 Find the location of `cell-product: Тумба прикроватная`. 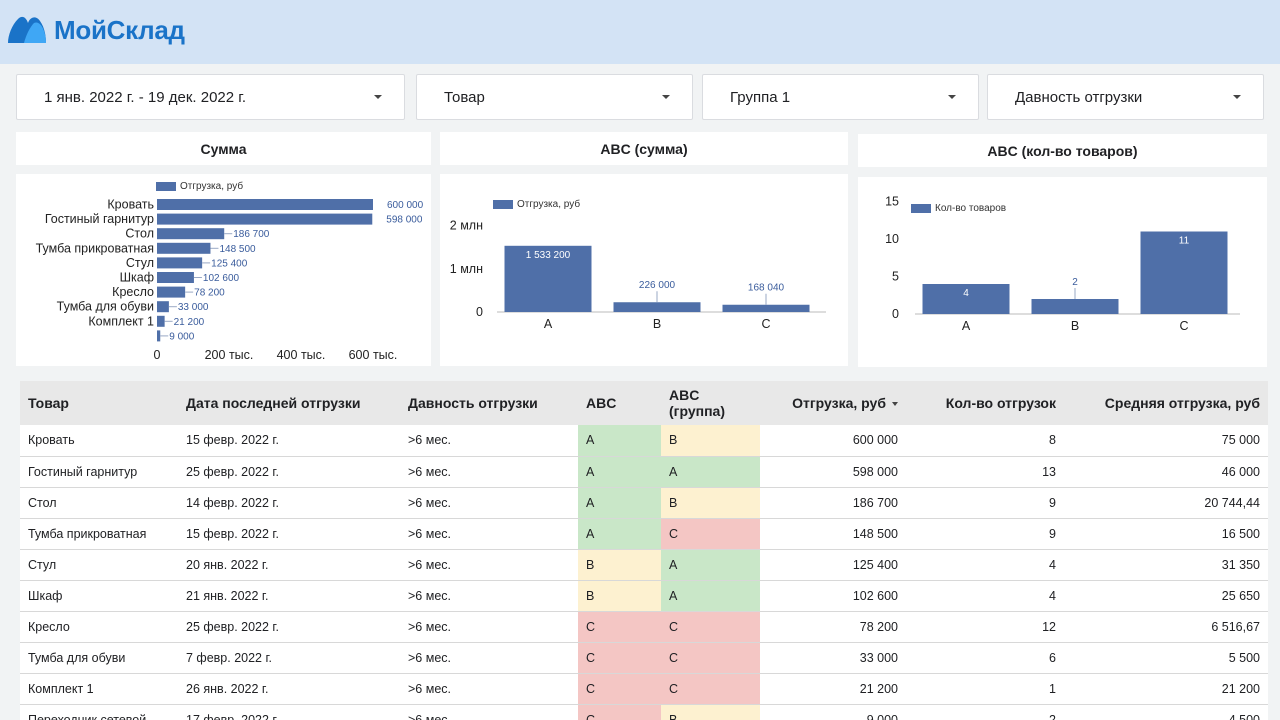

cell-product: Тумба прикроватная is located at coordinates (99, 534).